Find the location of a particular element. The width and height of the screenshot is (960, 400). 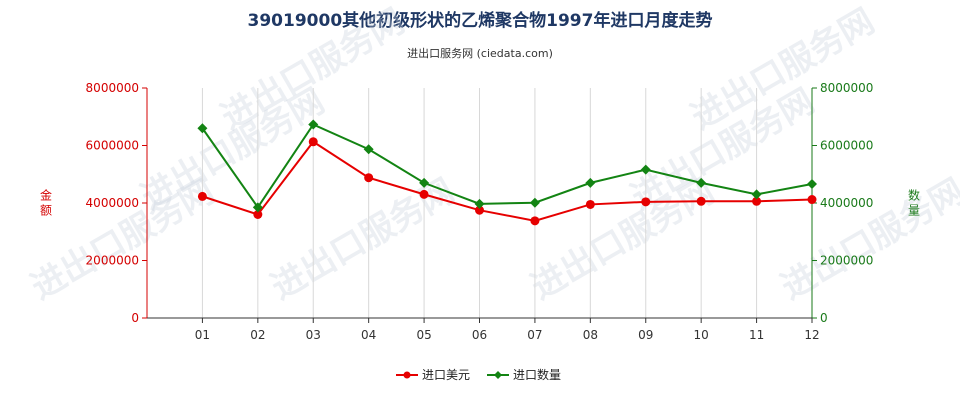

legend-label: 进口美元 is located at coordinates (446, 375).